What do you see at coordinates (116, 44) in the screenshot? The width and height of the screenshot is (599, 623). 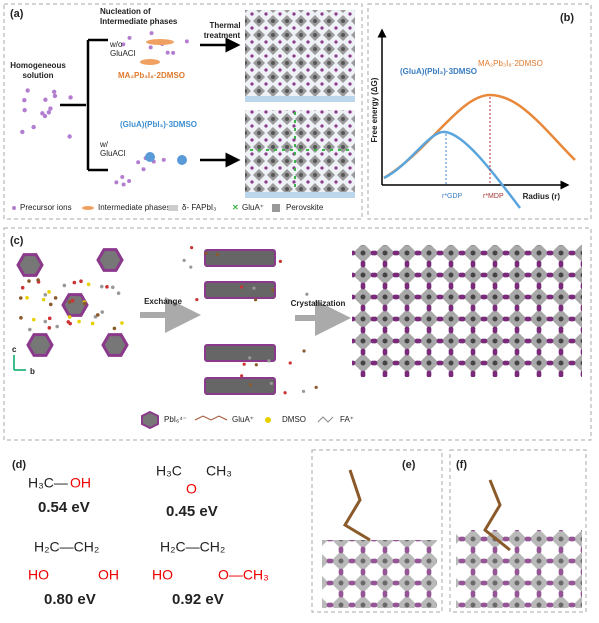 I see `label: w/o` at bounding box center [116, 44].